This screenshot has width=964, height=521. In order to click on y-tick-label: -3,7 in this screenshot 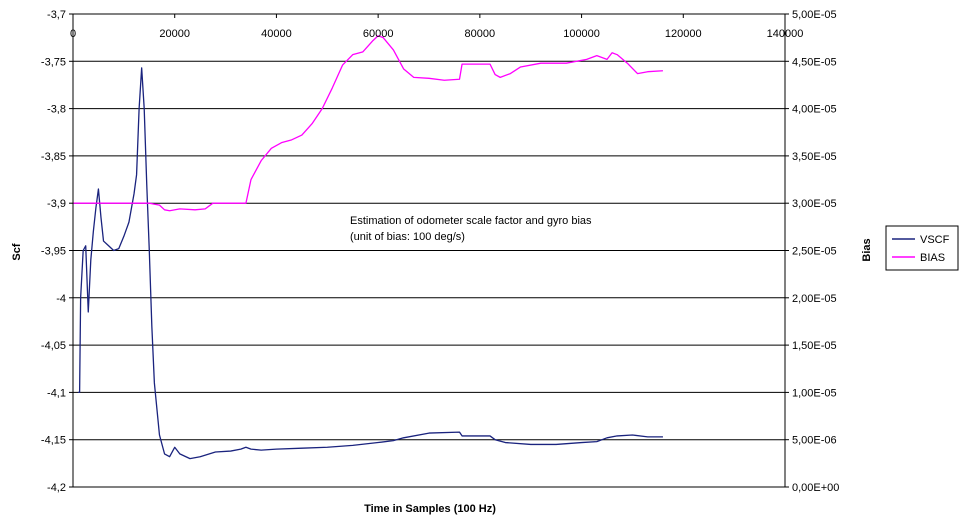, I will do `click(56, 15)`.